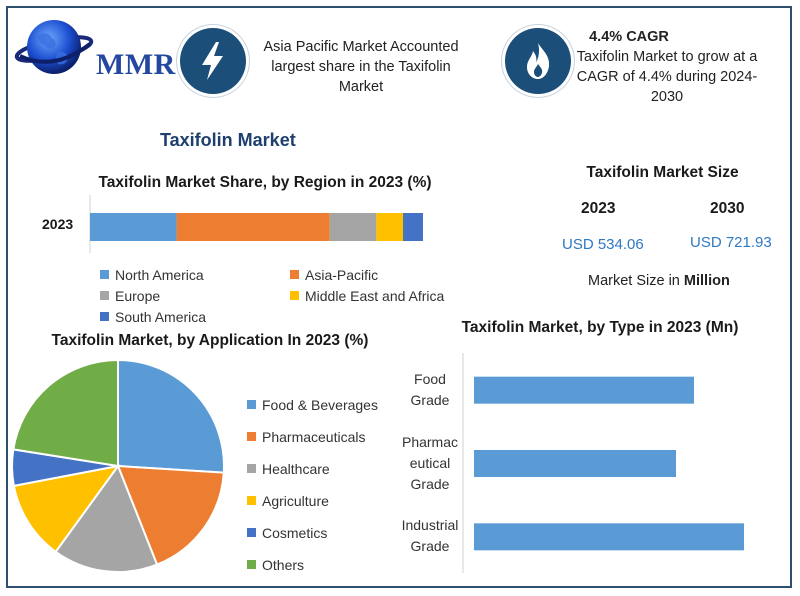 The height and width of the screenshot is (596, 800). I want to click on type-category-label-pharmaceutical-grade: Pharmac eutical Grade, so click(430, 463).